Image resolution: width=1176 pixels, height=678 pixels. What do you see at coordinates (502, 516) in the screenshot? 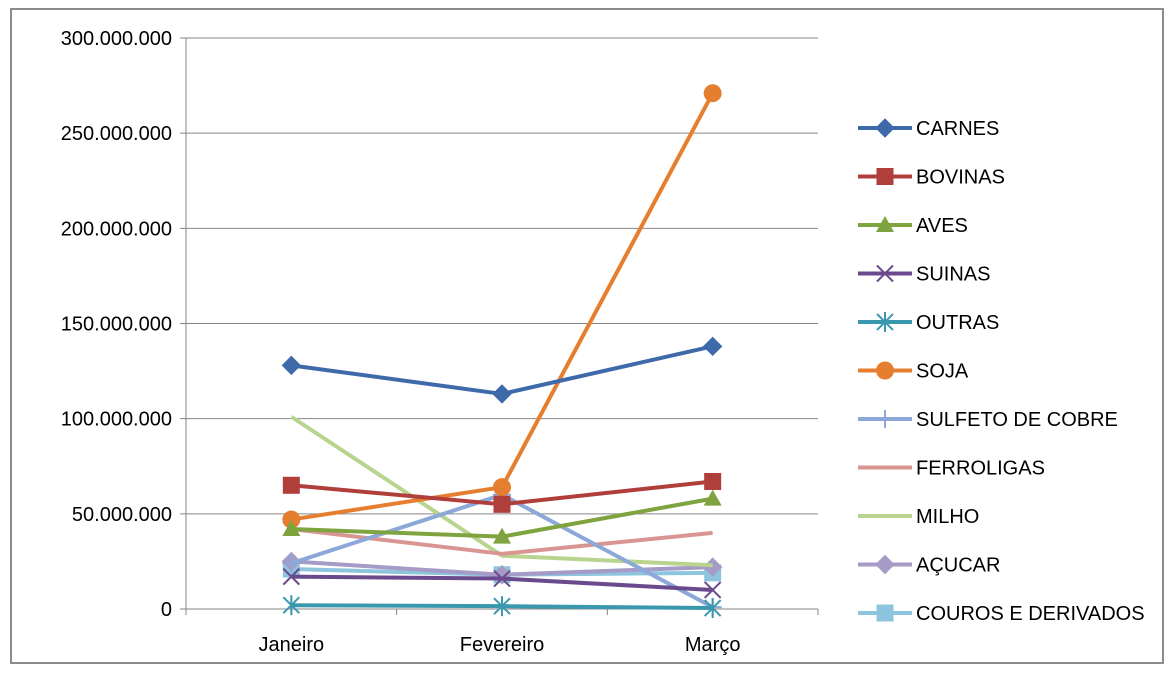
I see `series-aves` at bounding box center [502, 516].